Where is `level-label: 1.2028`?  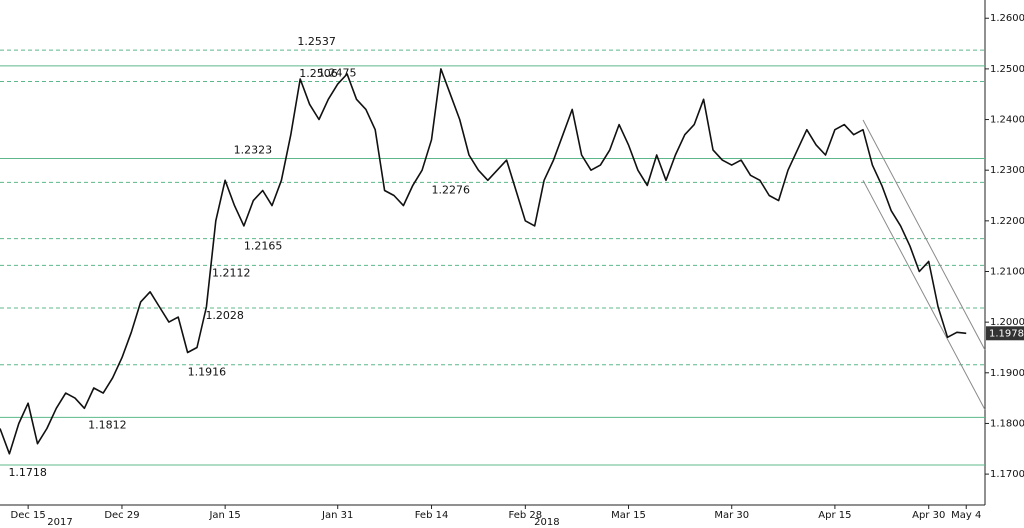 level-label: 1.2028 is located at coordinates (224, 315).